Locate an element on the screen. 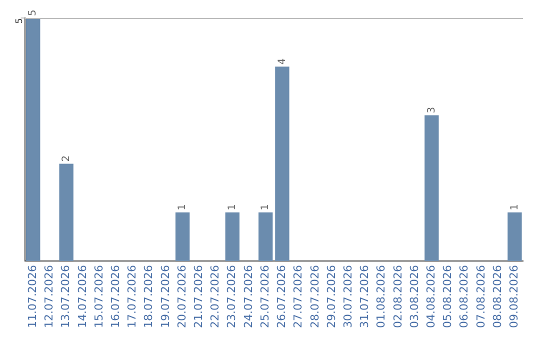 Image resolution: width=540 pixels, height=340 pixels. x-tick-label: 22.07.2026 is located at coordinates (215, 296).